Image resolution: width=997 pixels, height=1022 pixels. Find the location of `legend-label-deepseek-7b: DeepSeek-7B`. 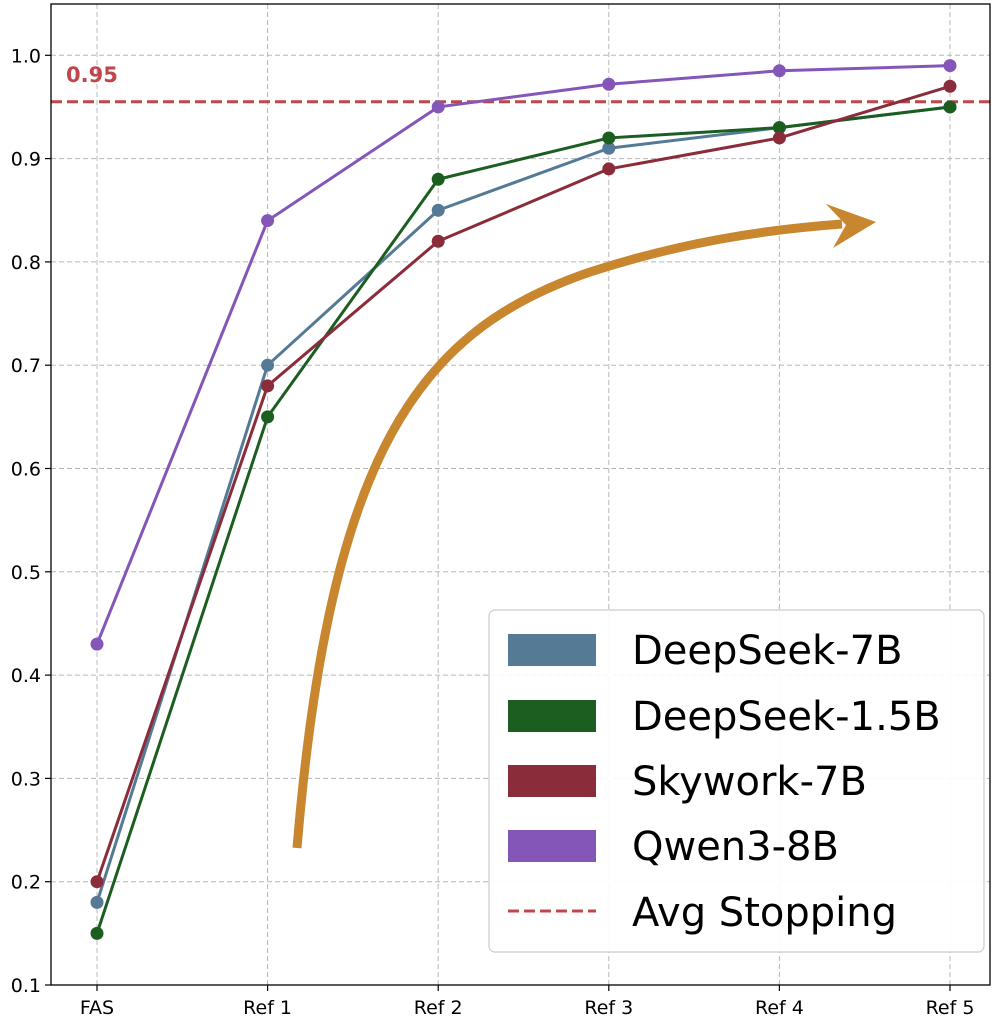

legend-label-deepseek-7b: DeepSeek-7B is located at coordinates (767, 651).